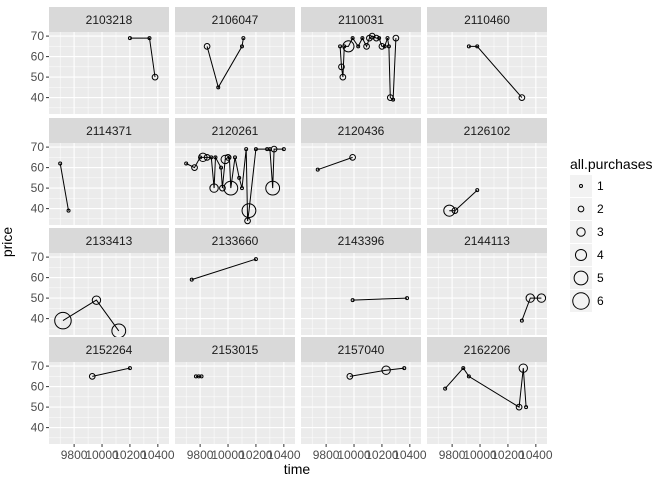 Image resolution: width=672 pixels, height=480 pixels. What do you see at coordinates (487, 20) in the screenshot?
I see `facet-strip-label: 2110460` at bounding box center [487, 20].